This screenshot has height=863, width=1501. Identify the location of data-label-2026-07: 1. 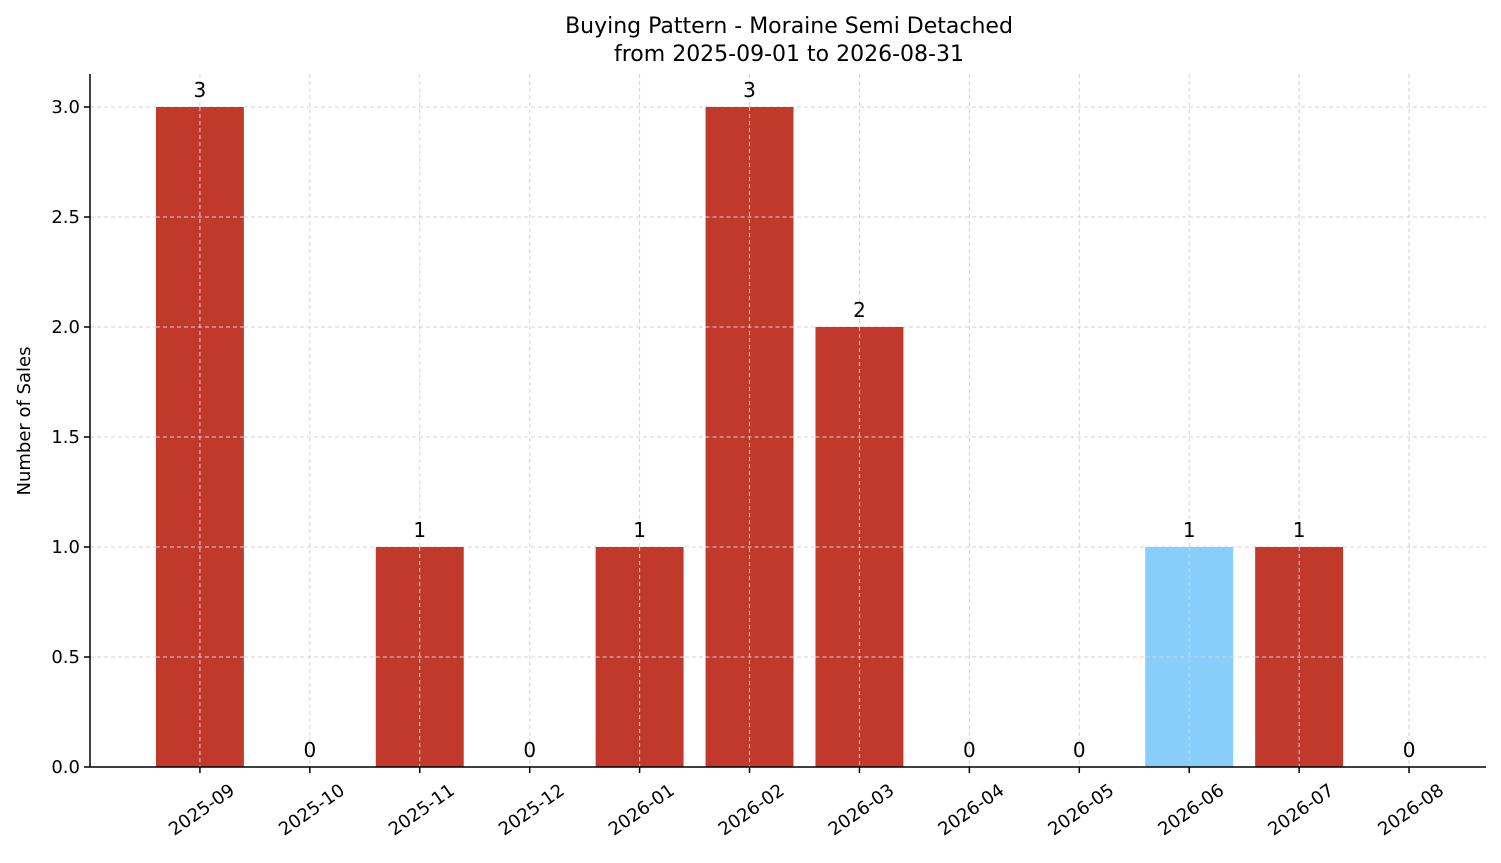
(1299, 530).